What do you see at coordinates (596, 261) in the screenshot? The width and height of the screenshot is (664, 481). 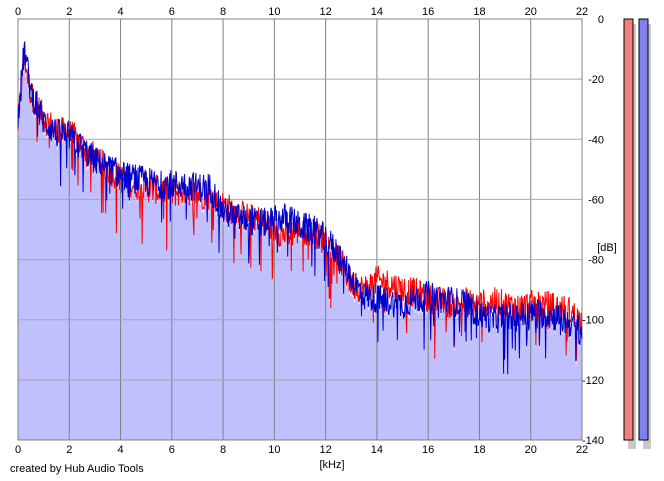 I see `y-tick-label: -80` at bounding box center [596, 261].